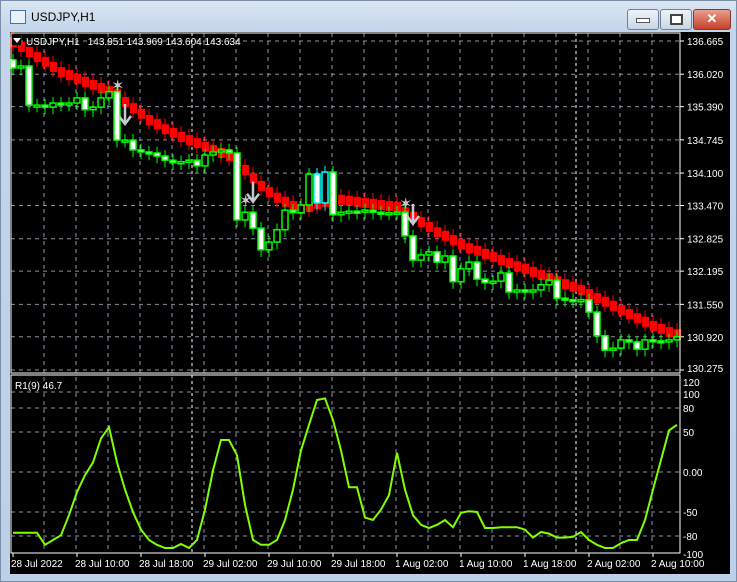  Describe the element at coordinates (37, 564) in the screenshot. I see `time-tick-label: 28 Jul 2022` at that location.